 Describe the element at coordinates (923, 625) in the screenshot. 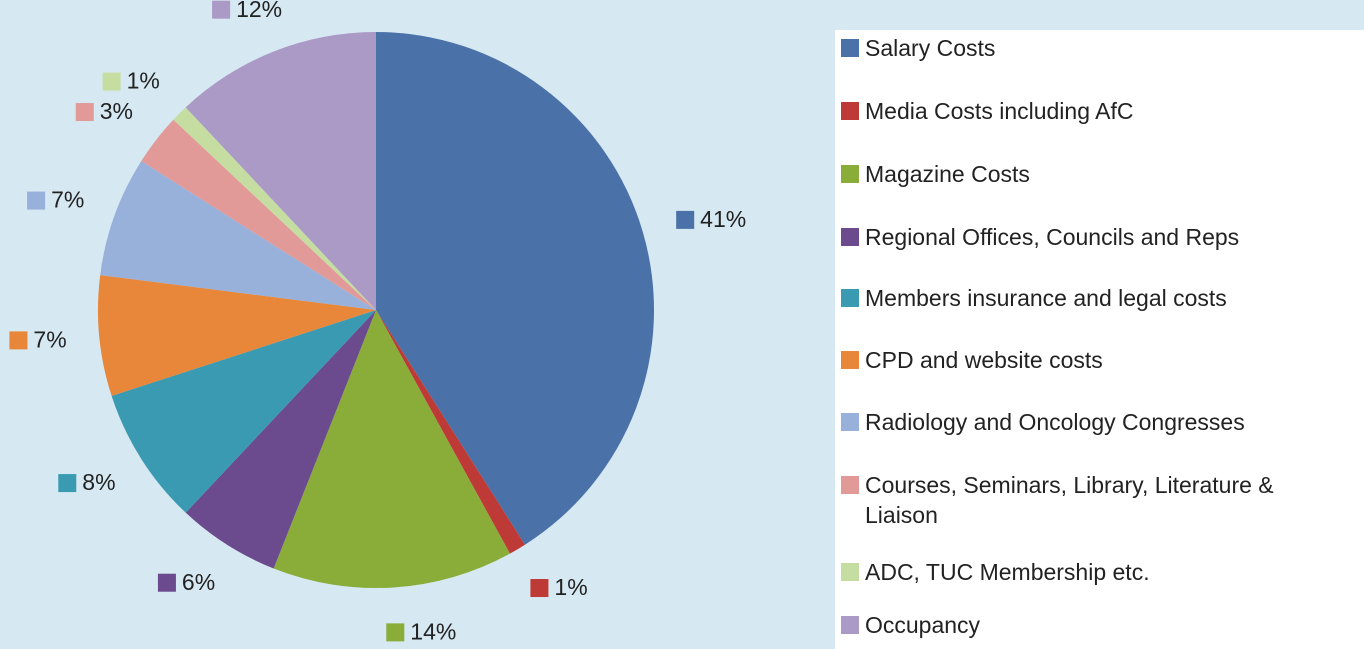

I see `legend-label: Occupancy` at that location.